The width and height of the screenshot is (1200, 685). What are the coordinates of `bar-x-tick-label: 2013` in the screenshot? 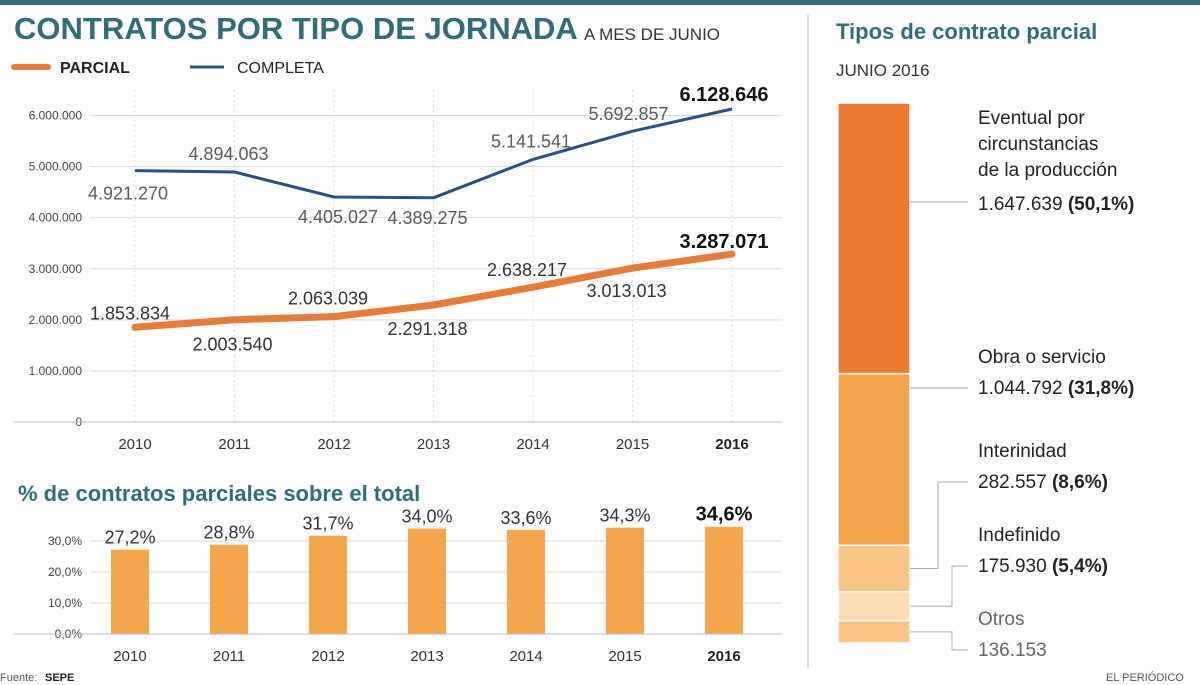 It's located at (426, 656).